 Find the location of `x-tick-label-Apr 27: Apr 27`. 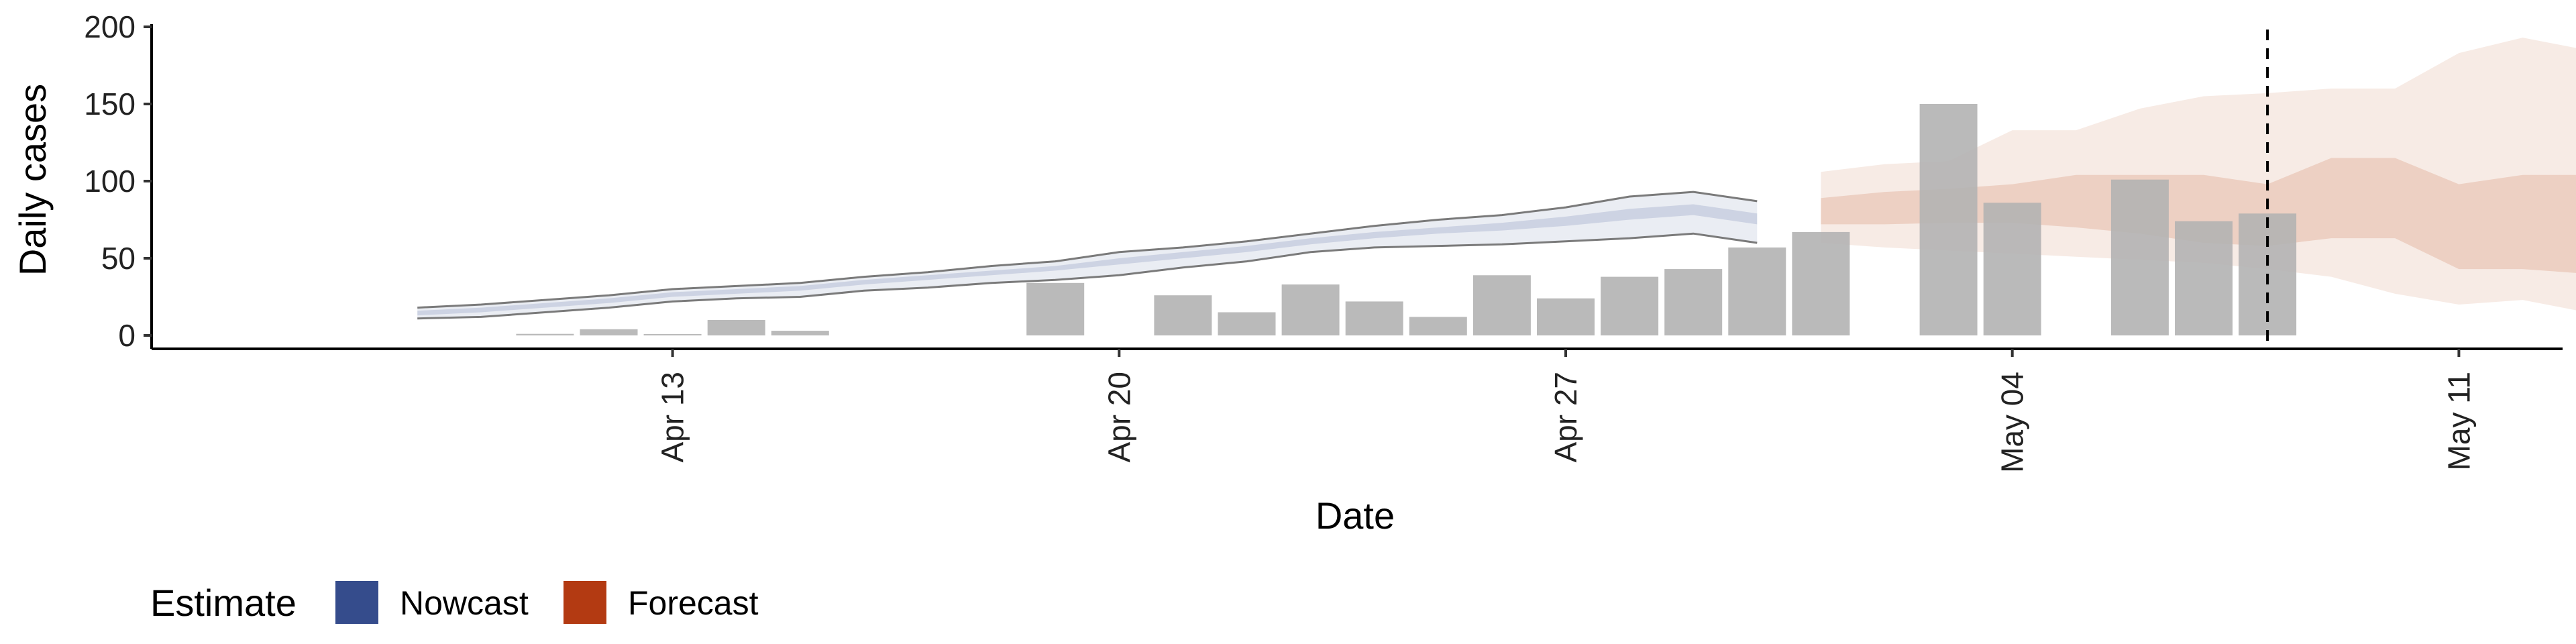

x-tick-label-Apr 27: Apr 27 is located at coordinates (1565, 417).